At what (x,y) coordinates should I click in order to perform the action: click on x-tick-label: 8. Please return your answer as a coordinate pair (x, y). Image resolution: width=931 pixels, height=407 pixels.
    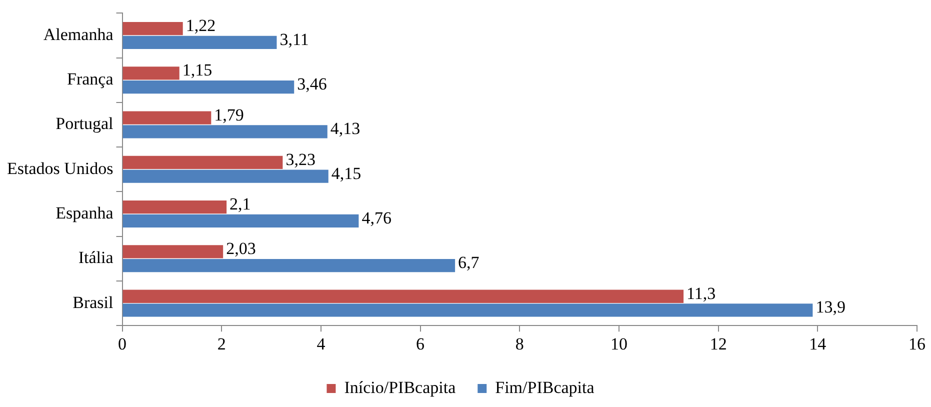
    Looking at the image, I should click on (519, 344).